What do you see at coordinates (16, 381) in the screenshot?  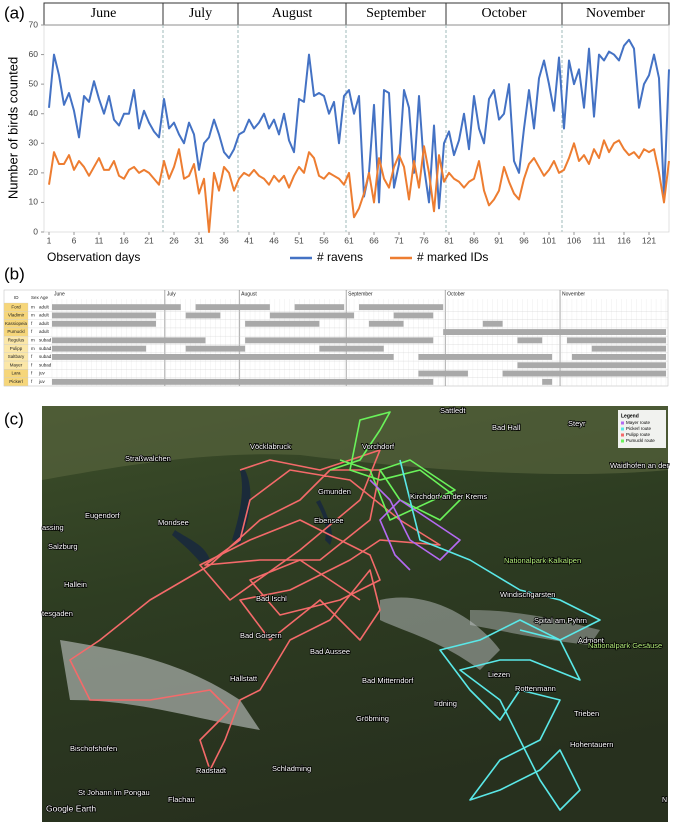 I see `bird-id: Pickerl` at bounding box center [16, 381].